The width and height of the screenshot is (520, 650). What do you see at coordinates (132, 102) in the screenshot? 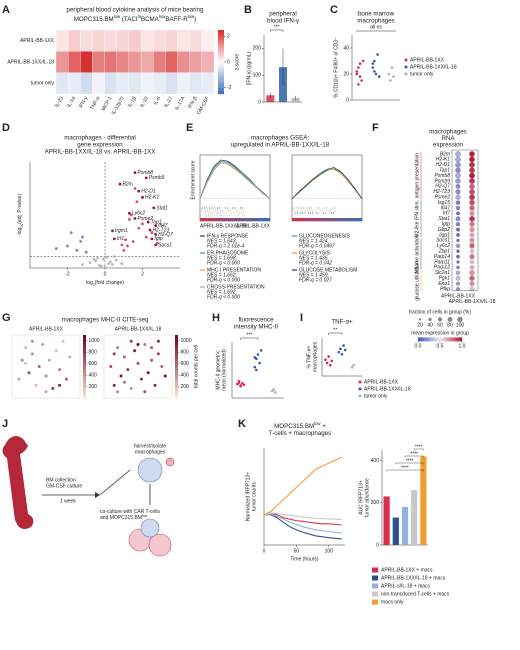
I see `column-label: IL-1β` at bounding box center [132, 102].